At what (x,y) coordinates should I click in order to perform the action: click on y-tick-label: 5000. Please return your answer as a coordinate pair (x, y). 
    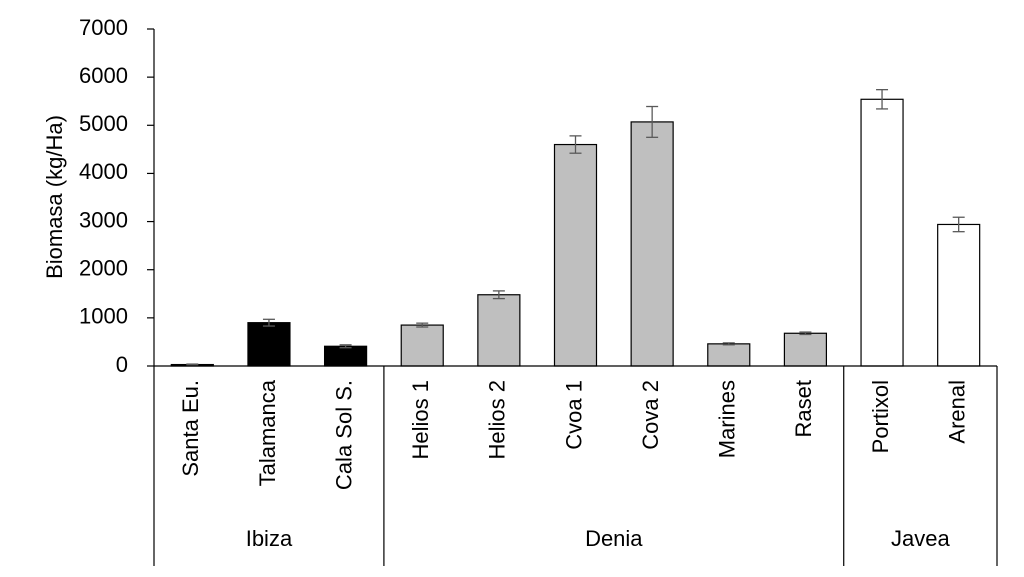
    Looking at the image, I should click on (103, 123).